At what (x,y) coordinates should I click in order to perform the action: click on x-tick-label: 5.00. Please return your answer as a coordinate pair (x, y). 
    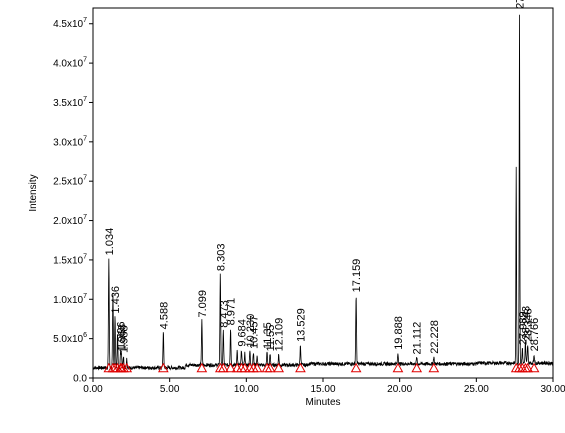
    Looking at the image, I should click on (170, 389).